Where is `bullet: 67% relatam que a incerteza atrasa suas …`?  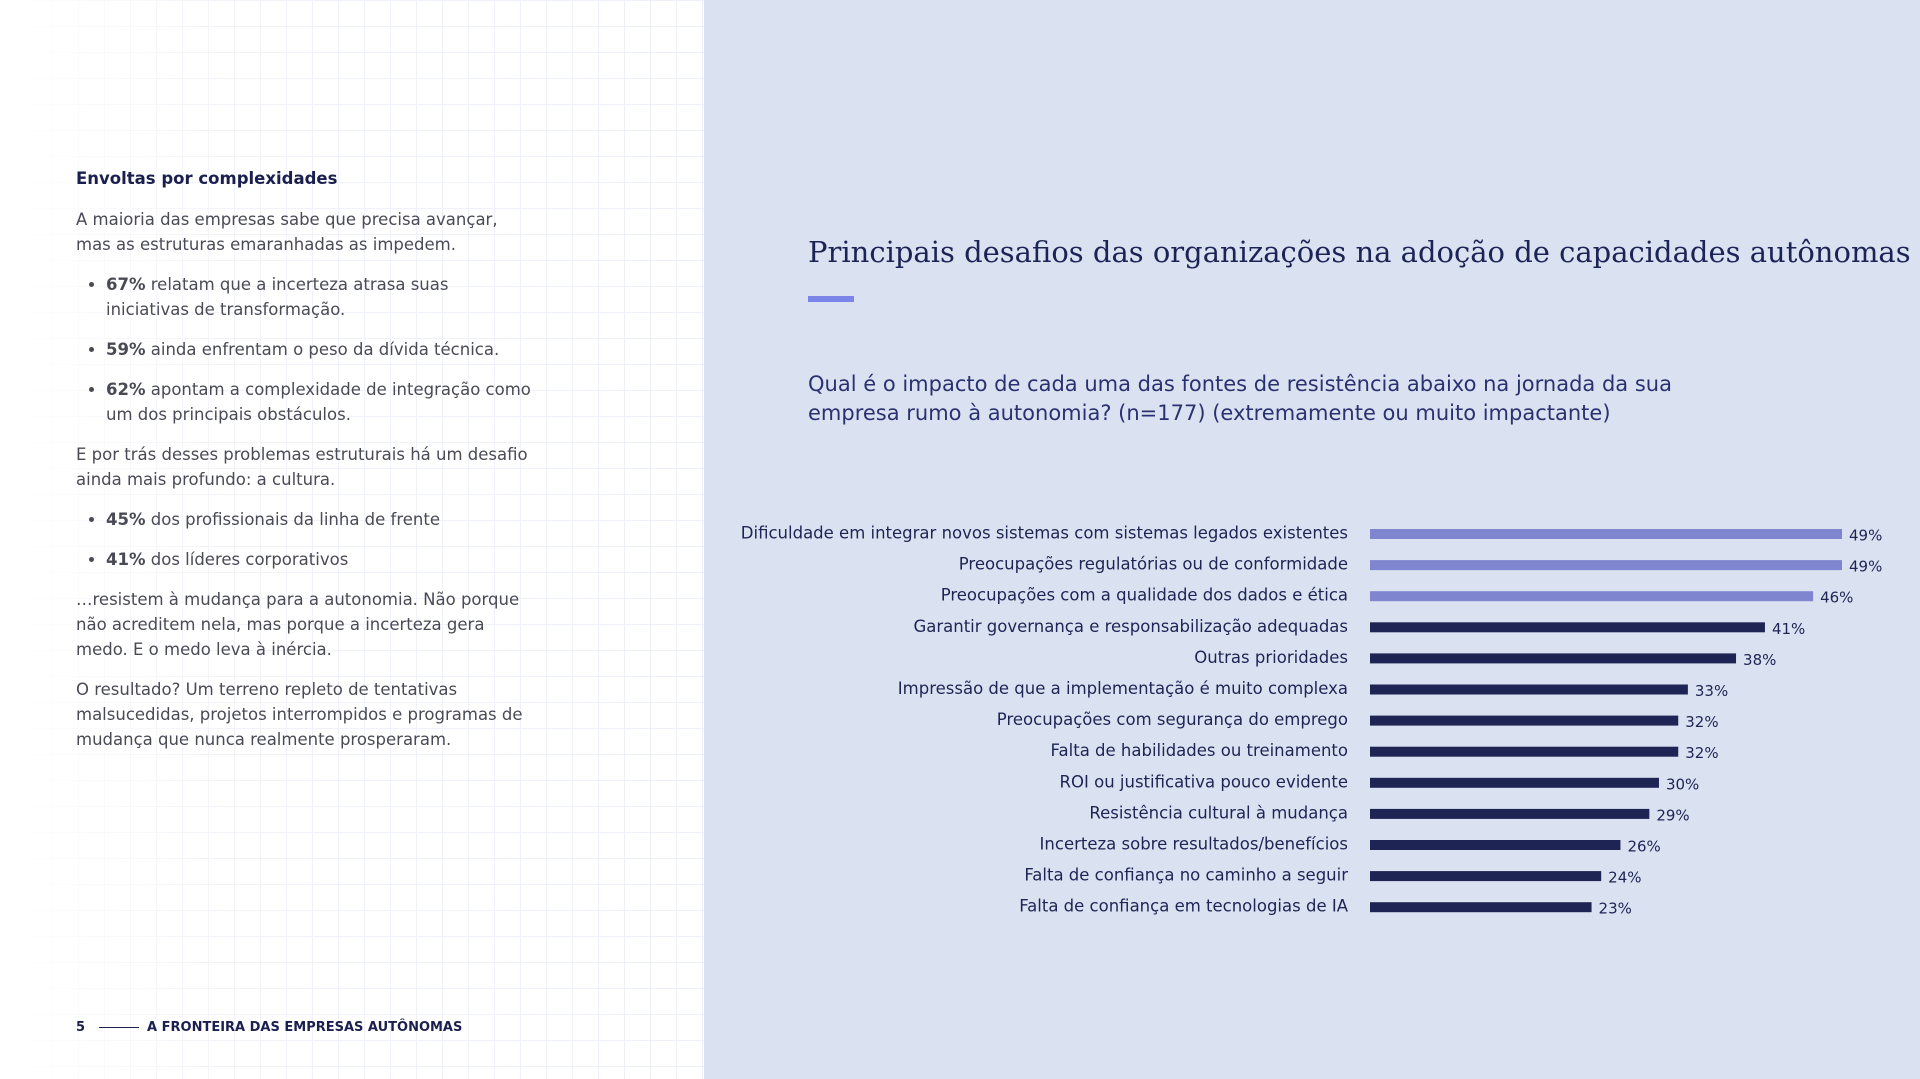 bullet: 67% relatam que a incerteza atrasa suas … is located at coordinates (321, 297).